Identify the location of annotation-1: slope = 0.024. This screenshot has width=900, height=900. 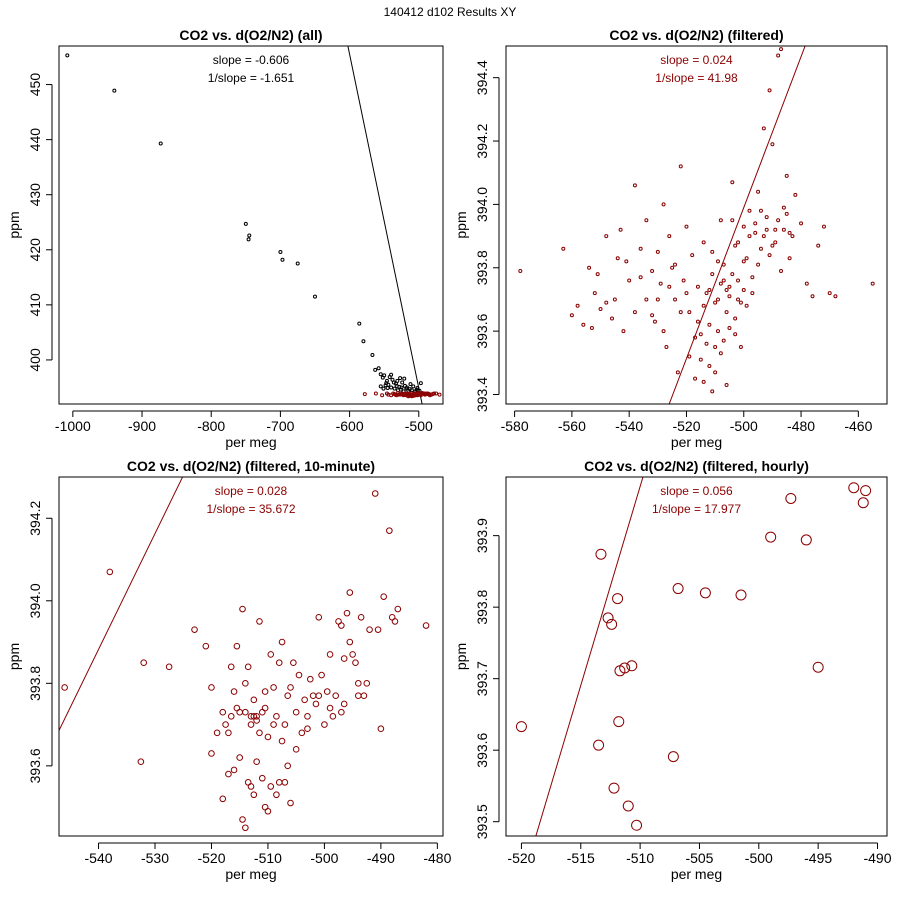
(696, 60).